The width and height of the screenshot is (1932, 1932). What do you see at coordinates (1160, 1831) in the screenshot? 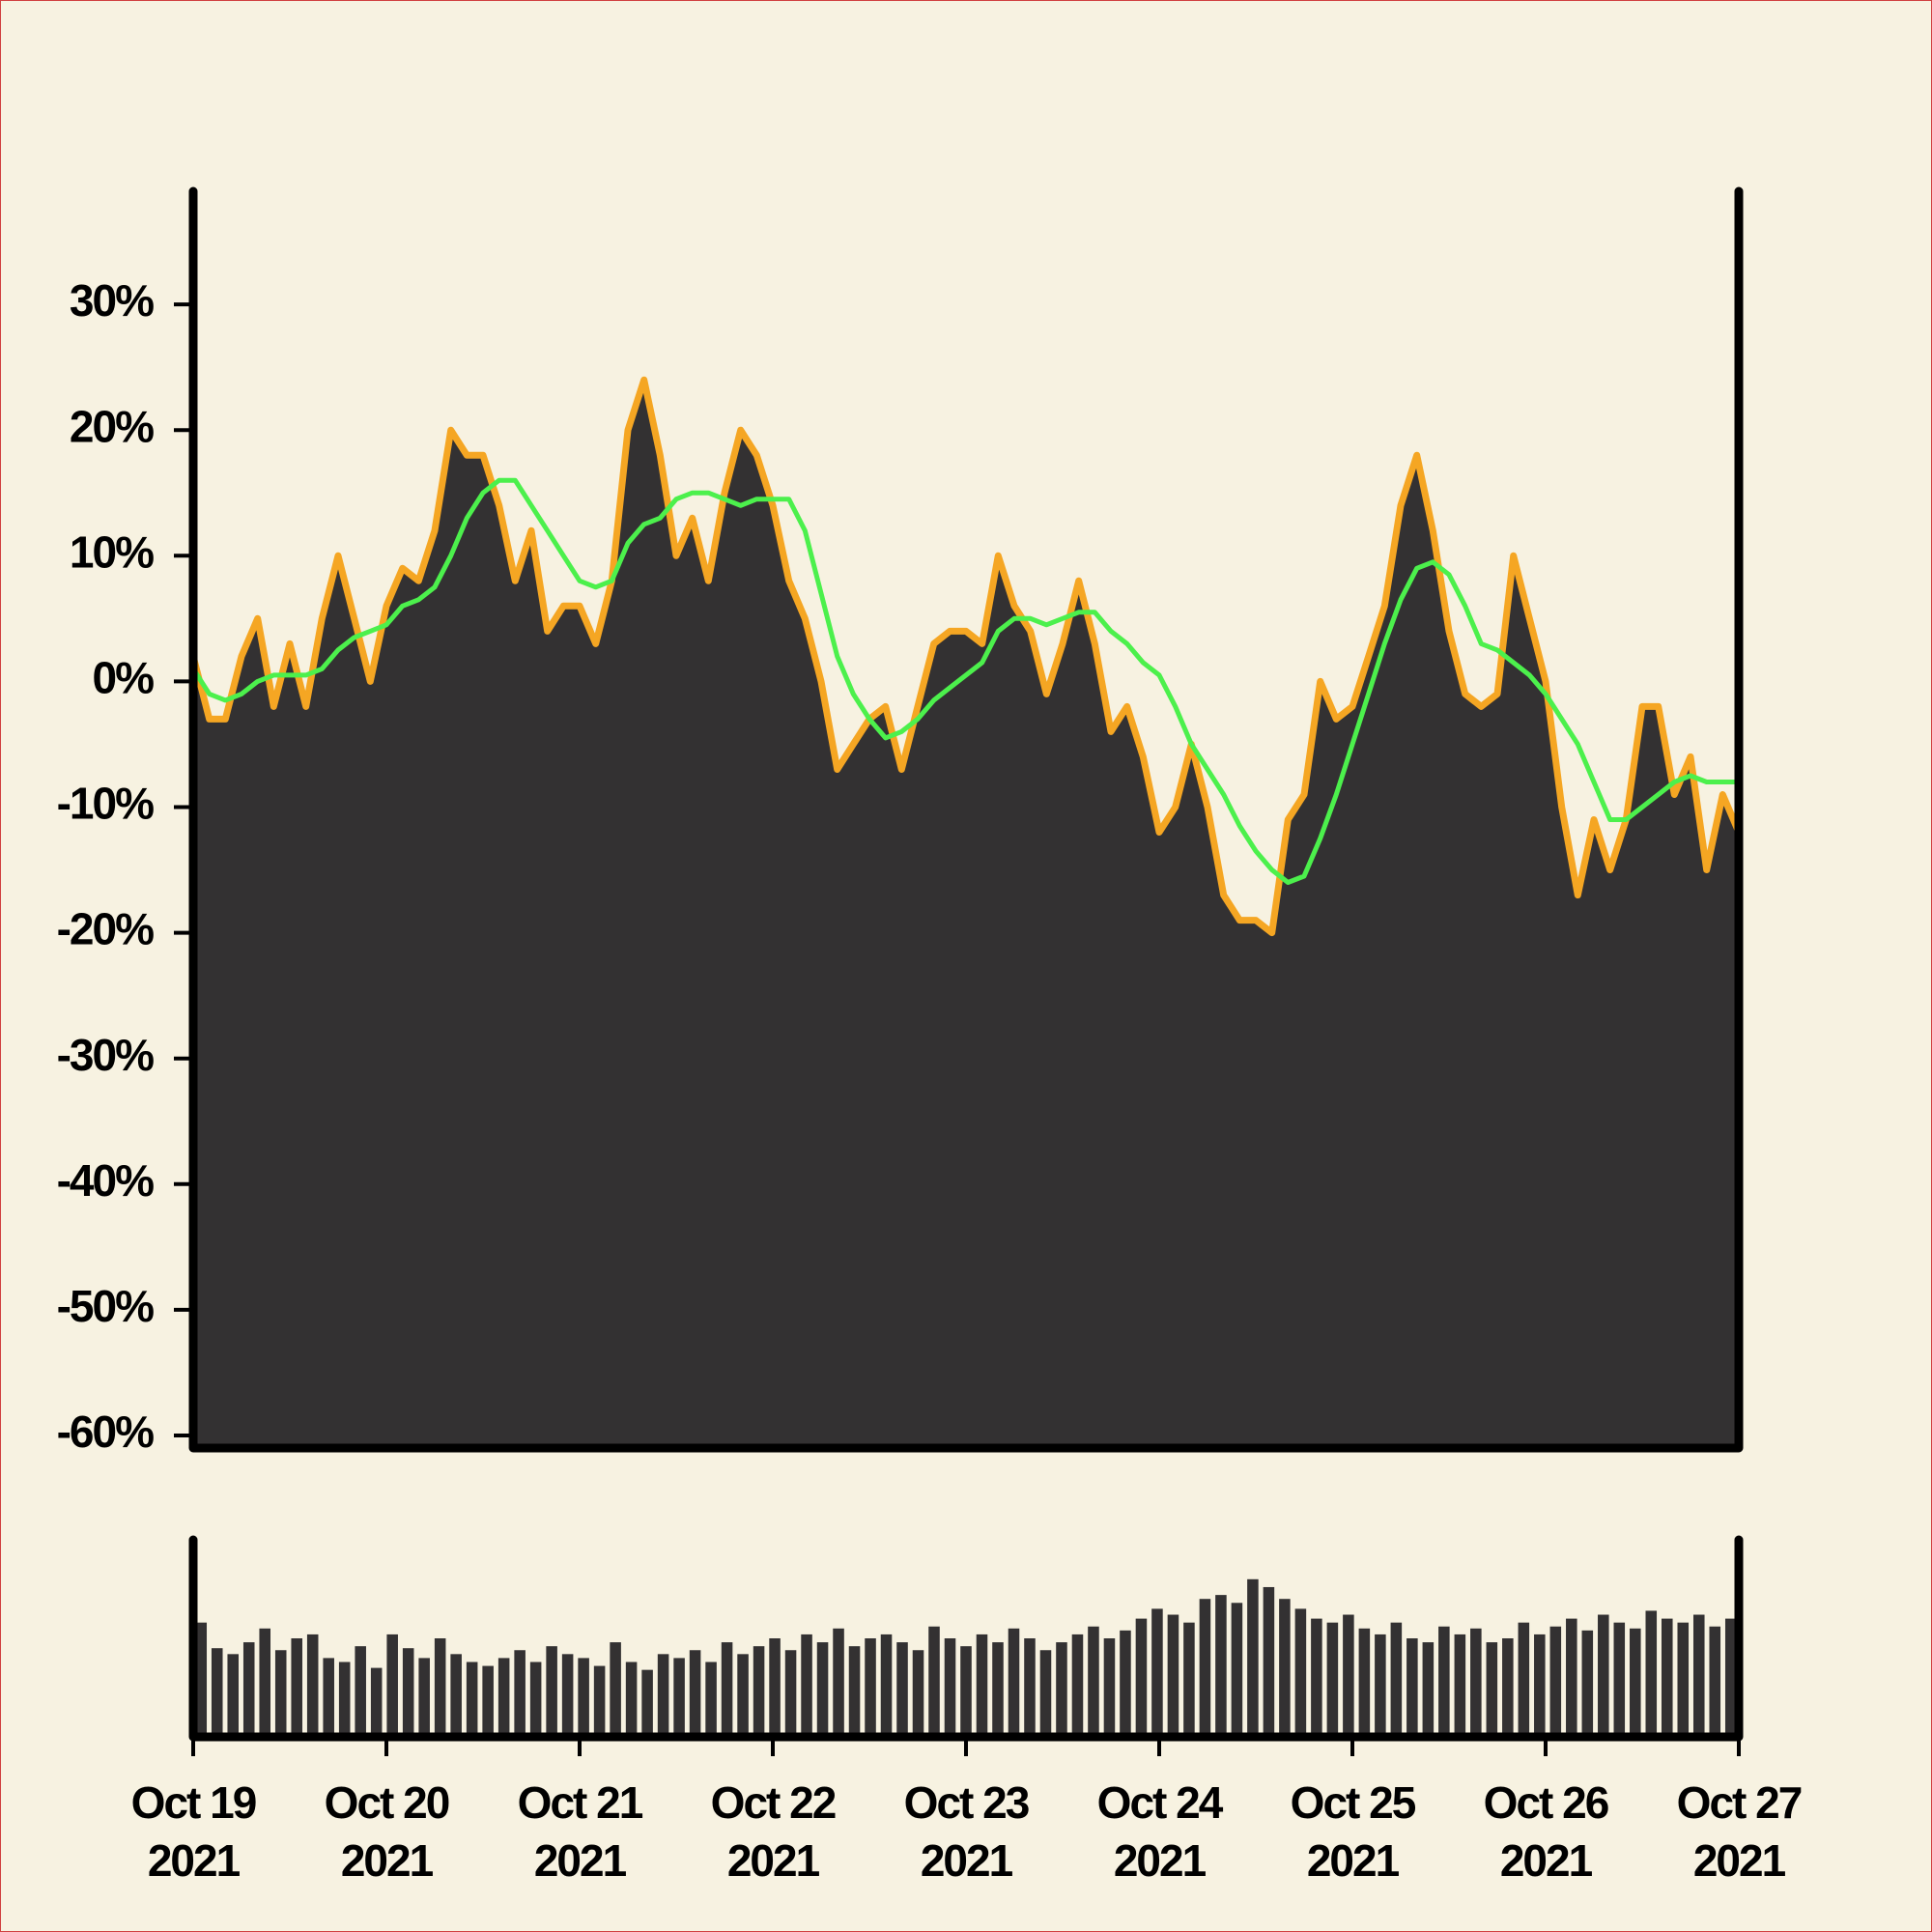
I see `x-tick-label: Oct 24 2021` at bounding box center [1160, 1831].